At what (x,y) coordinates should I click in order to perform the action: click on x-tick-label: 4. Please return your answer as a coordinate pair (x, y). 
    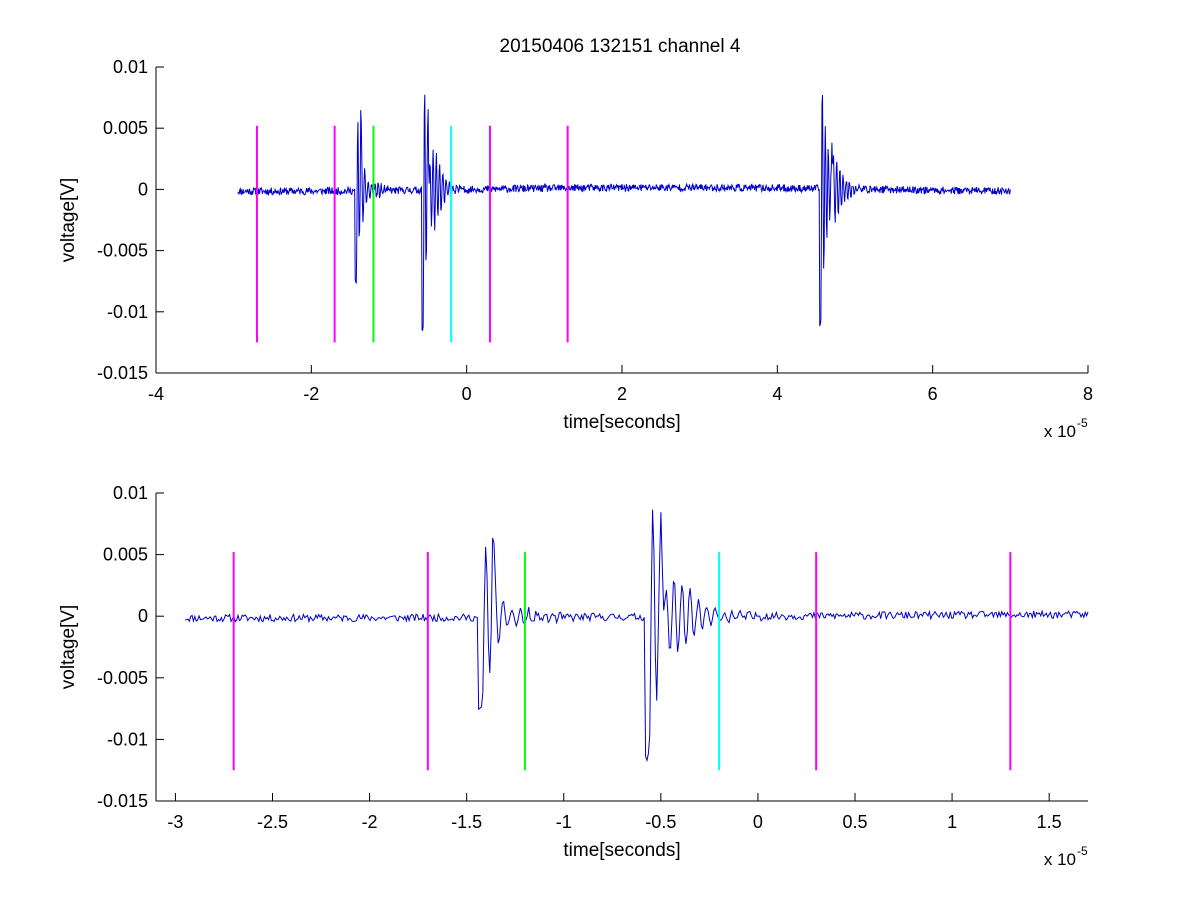
    Looking at the image, I should click on (777, 394).